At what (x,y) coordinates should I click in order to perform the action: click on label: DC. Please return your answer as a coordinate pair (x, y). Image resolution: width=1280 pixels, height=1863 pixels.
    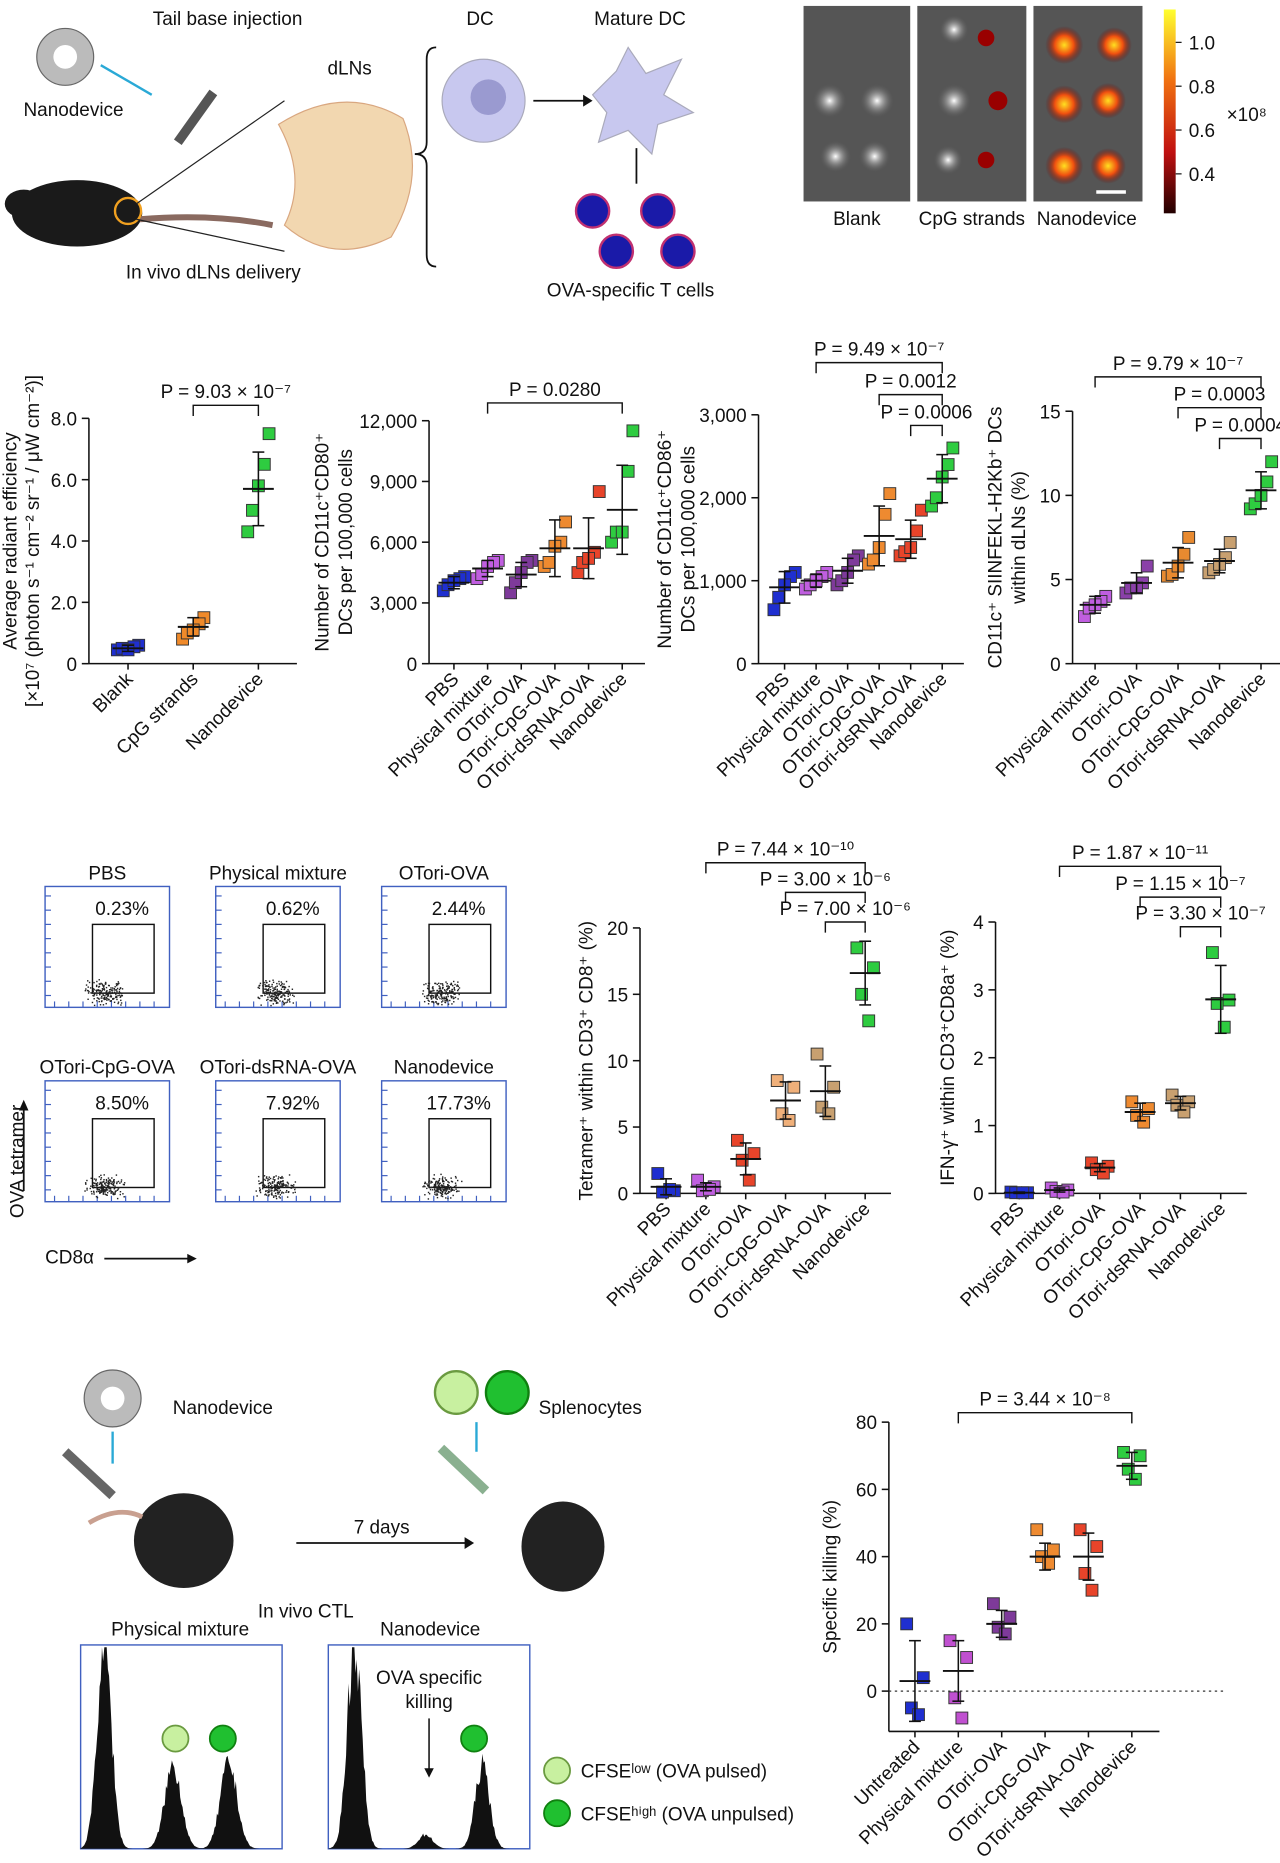
    Looking at the image, I should click on (479, 19).